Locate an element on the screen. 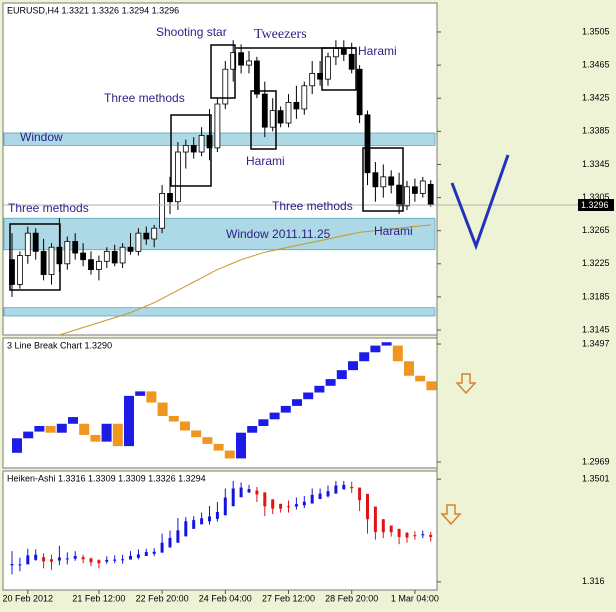 The height and width of the screenshot is (612, 616). y-tick-label: 1.3225 is located at coordinates (596, 263).